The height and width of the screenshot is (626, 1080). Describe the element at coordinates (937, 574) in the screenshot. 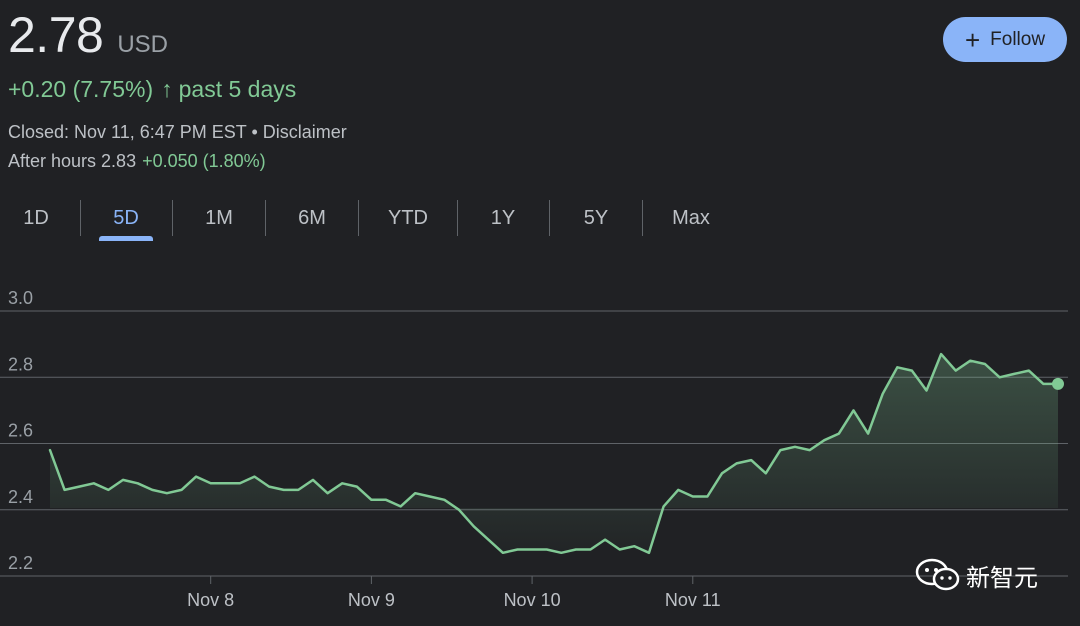

I see `wechat-icon` at that location.